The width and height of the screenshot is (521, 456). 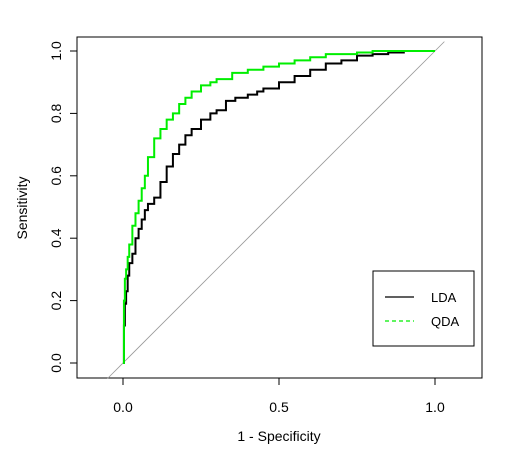 I want to click on y-tick-label: 0.2, so click(x=56, y=301).